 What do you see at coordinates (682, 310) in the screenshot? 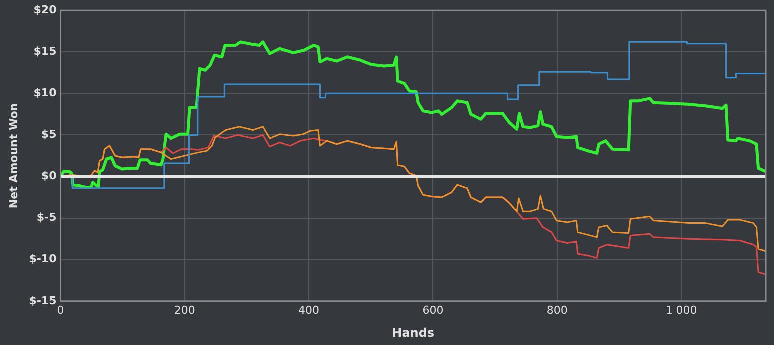
I see `x-tick-label: 1 000` at bounding box center [682, 310].